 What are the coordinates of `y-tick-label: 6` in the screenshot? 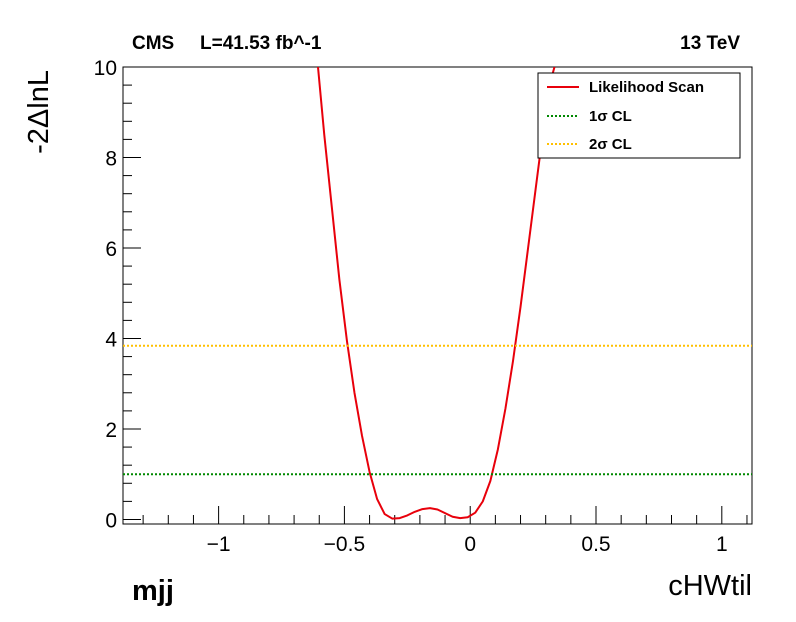 It's located at (111, 249).